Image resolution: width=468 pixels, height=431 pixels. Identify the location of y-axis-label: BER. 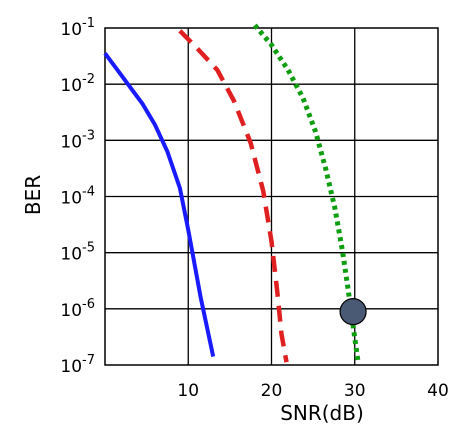
(33, 195).